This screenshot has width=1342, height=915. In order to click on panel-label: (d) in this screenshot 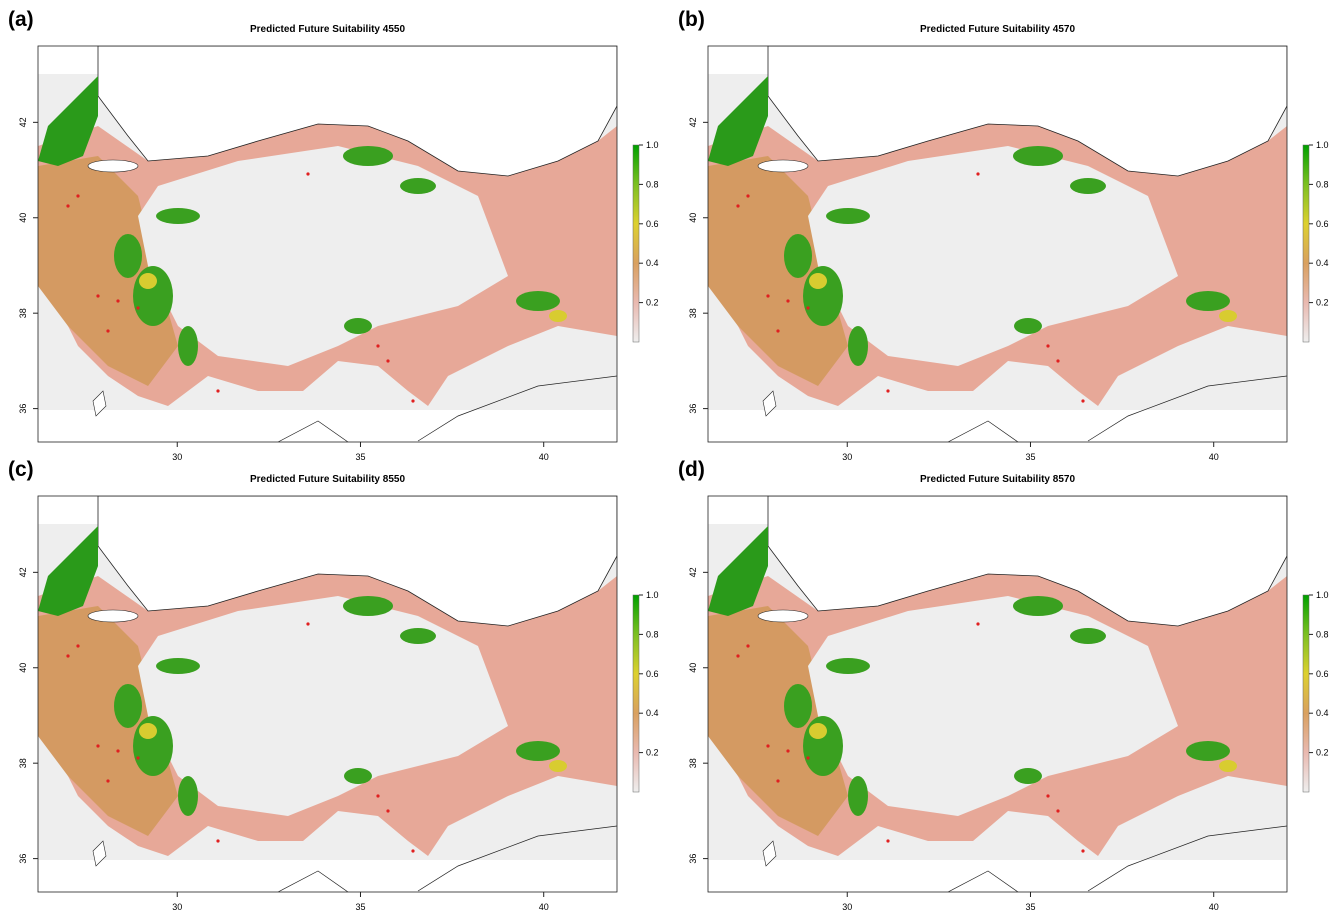, I will do `click(691, 469)`.